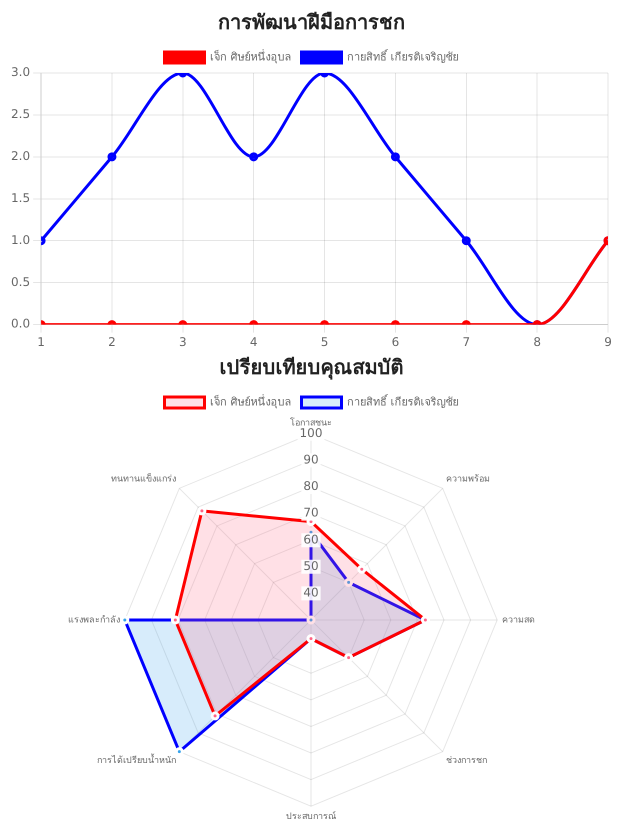 The image size is (623, 836). What do you see at coordinates (466, 341) in the screenshot?
I see `x-tick-label: 7` at bounding box center [466, 341].